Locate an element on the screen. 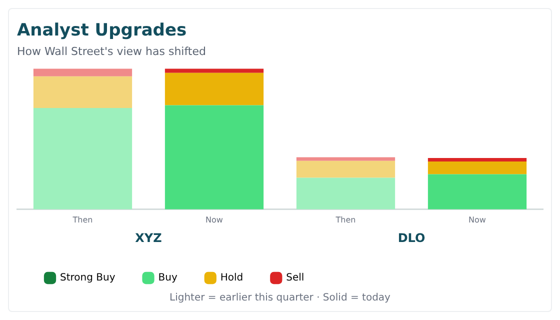 Image resolution: width=560 pixels, height=320 pixels. text: XYZ is located at coordinates (148, 238).